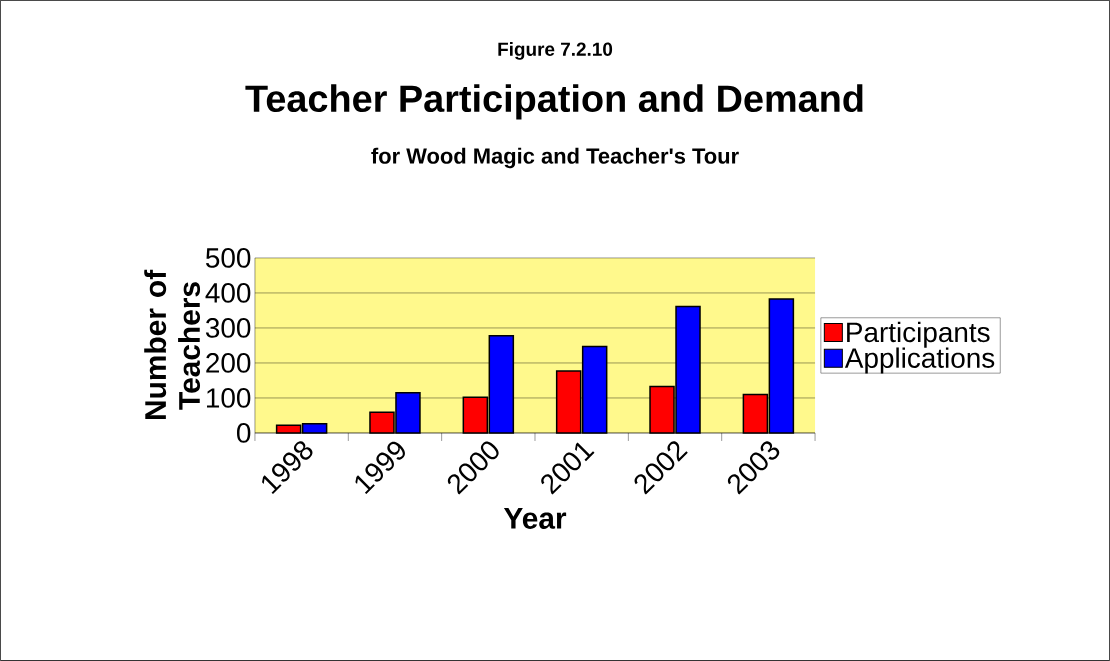 The height and width of the screenshot is (661, 1110). What do you see at coordinates (228, 363) in the screenshot?
I see `y-tick-label: 200` at bounding box center [228, 363].